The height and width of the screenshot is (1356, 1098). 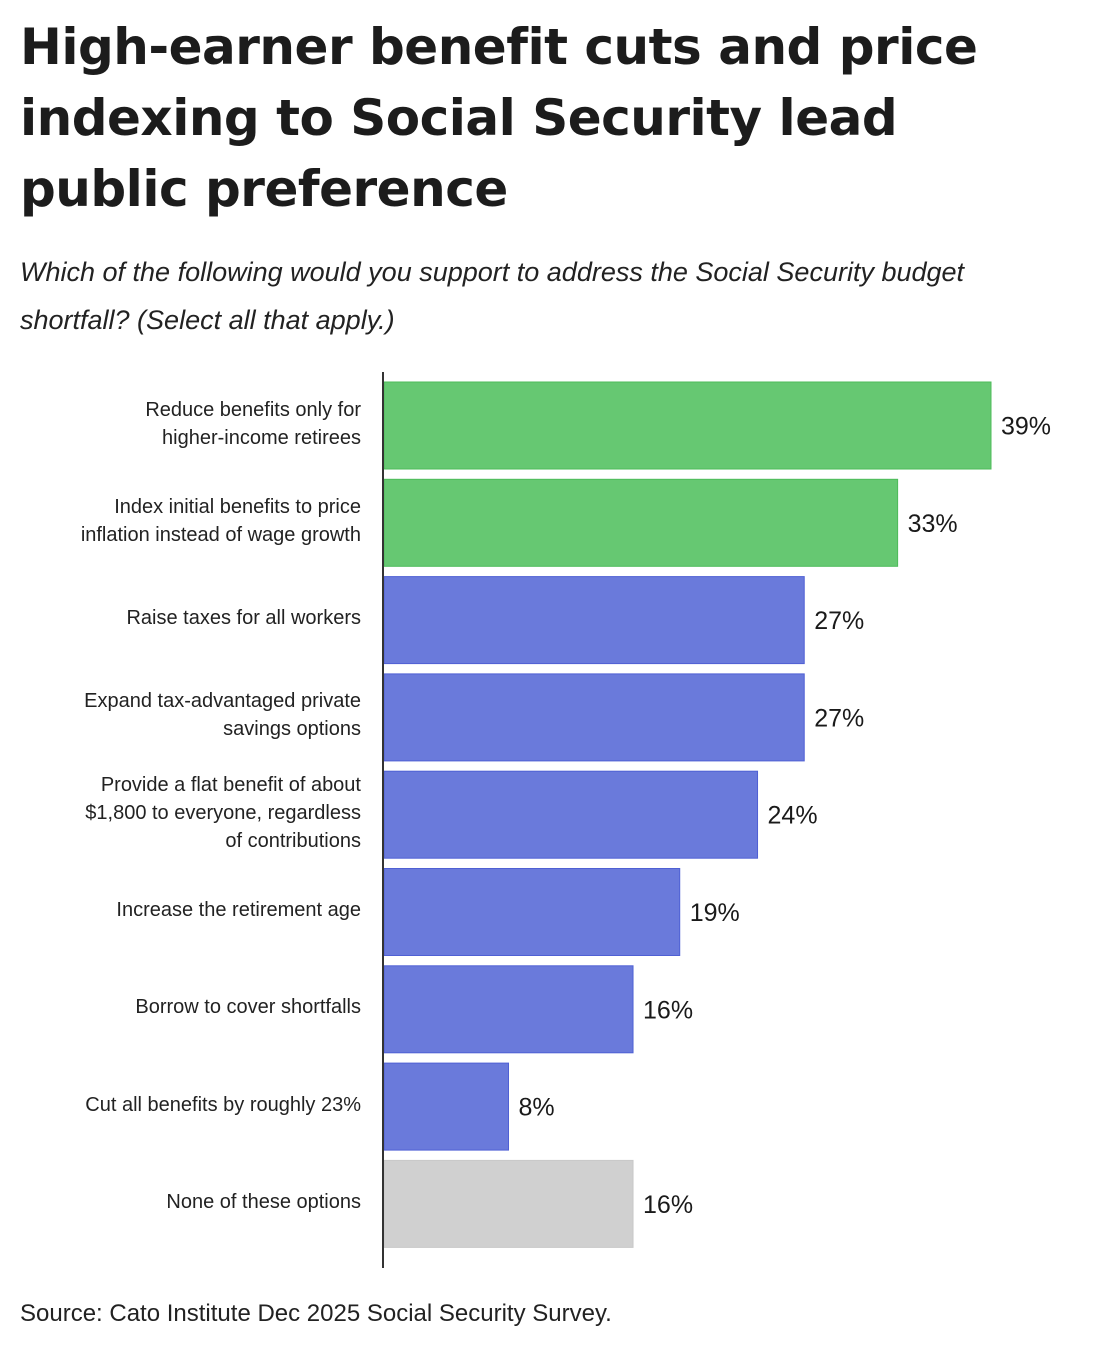 I want to click on category-label-line: Raise taxes for all workers, so click(x=243, y=618).